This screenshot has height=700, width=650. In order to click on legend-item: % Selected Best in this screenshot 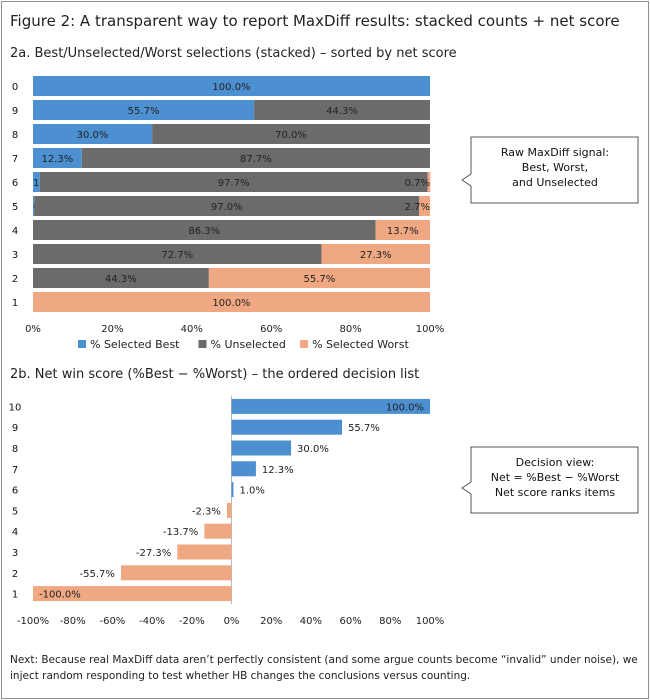, I will do `click(135, 344)`.